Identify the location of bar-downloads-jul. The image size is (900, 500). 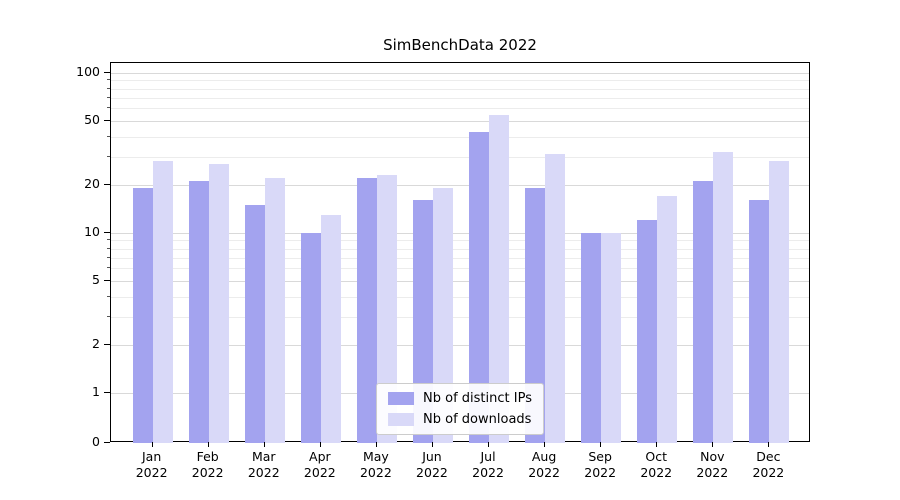
(499, 278).